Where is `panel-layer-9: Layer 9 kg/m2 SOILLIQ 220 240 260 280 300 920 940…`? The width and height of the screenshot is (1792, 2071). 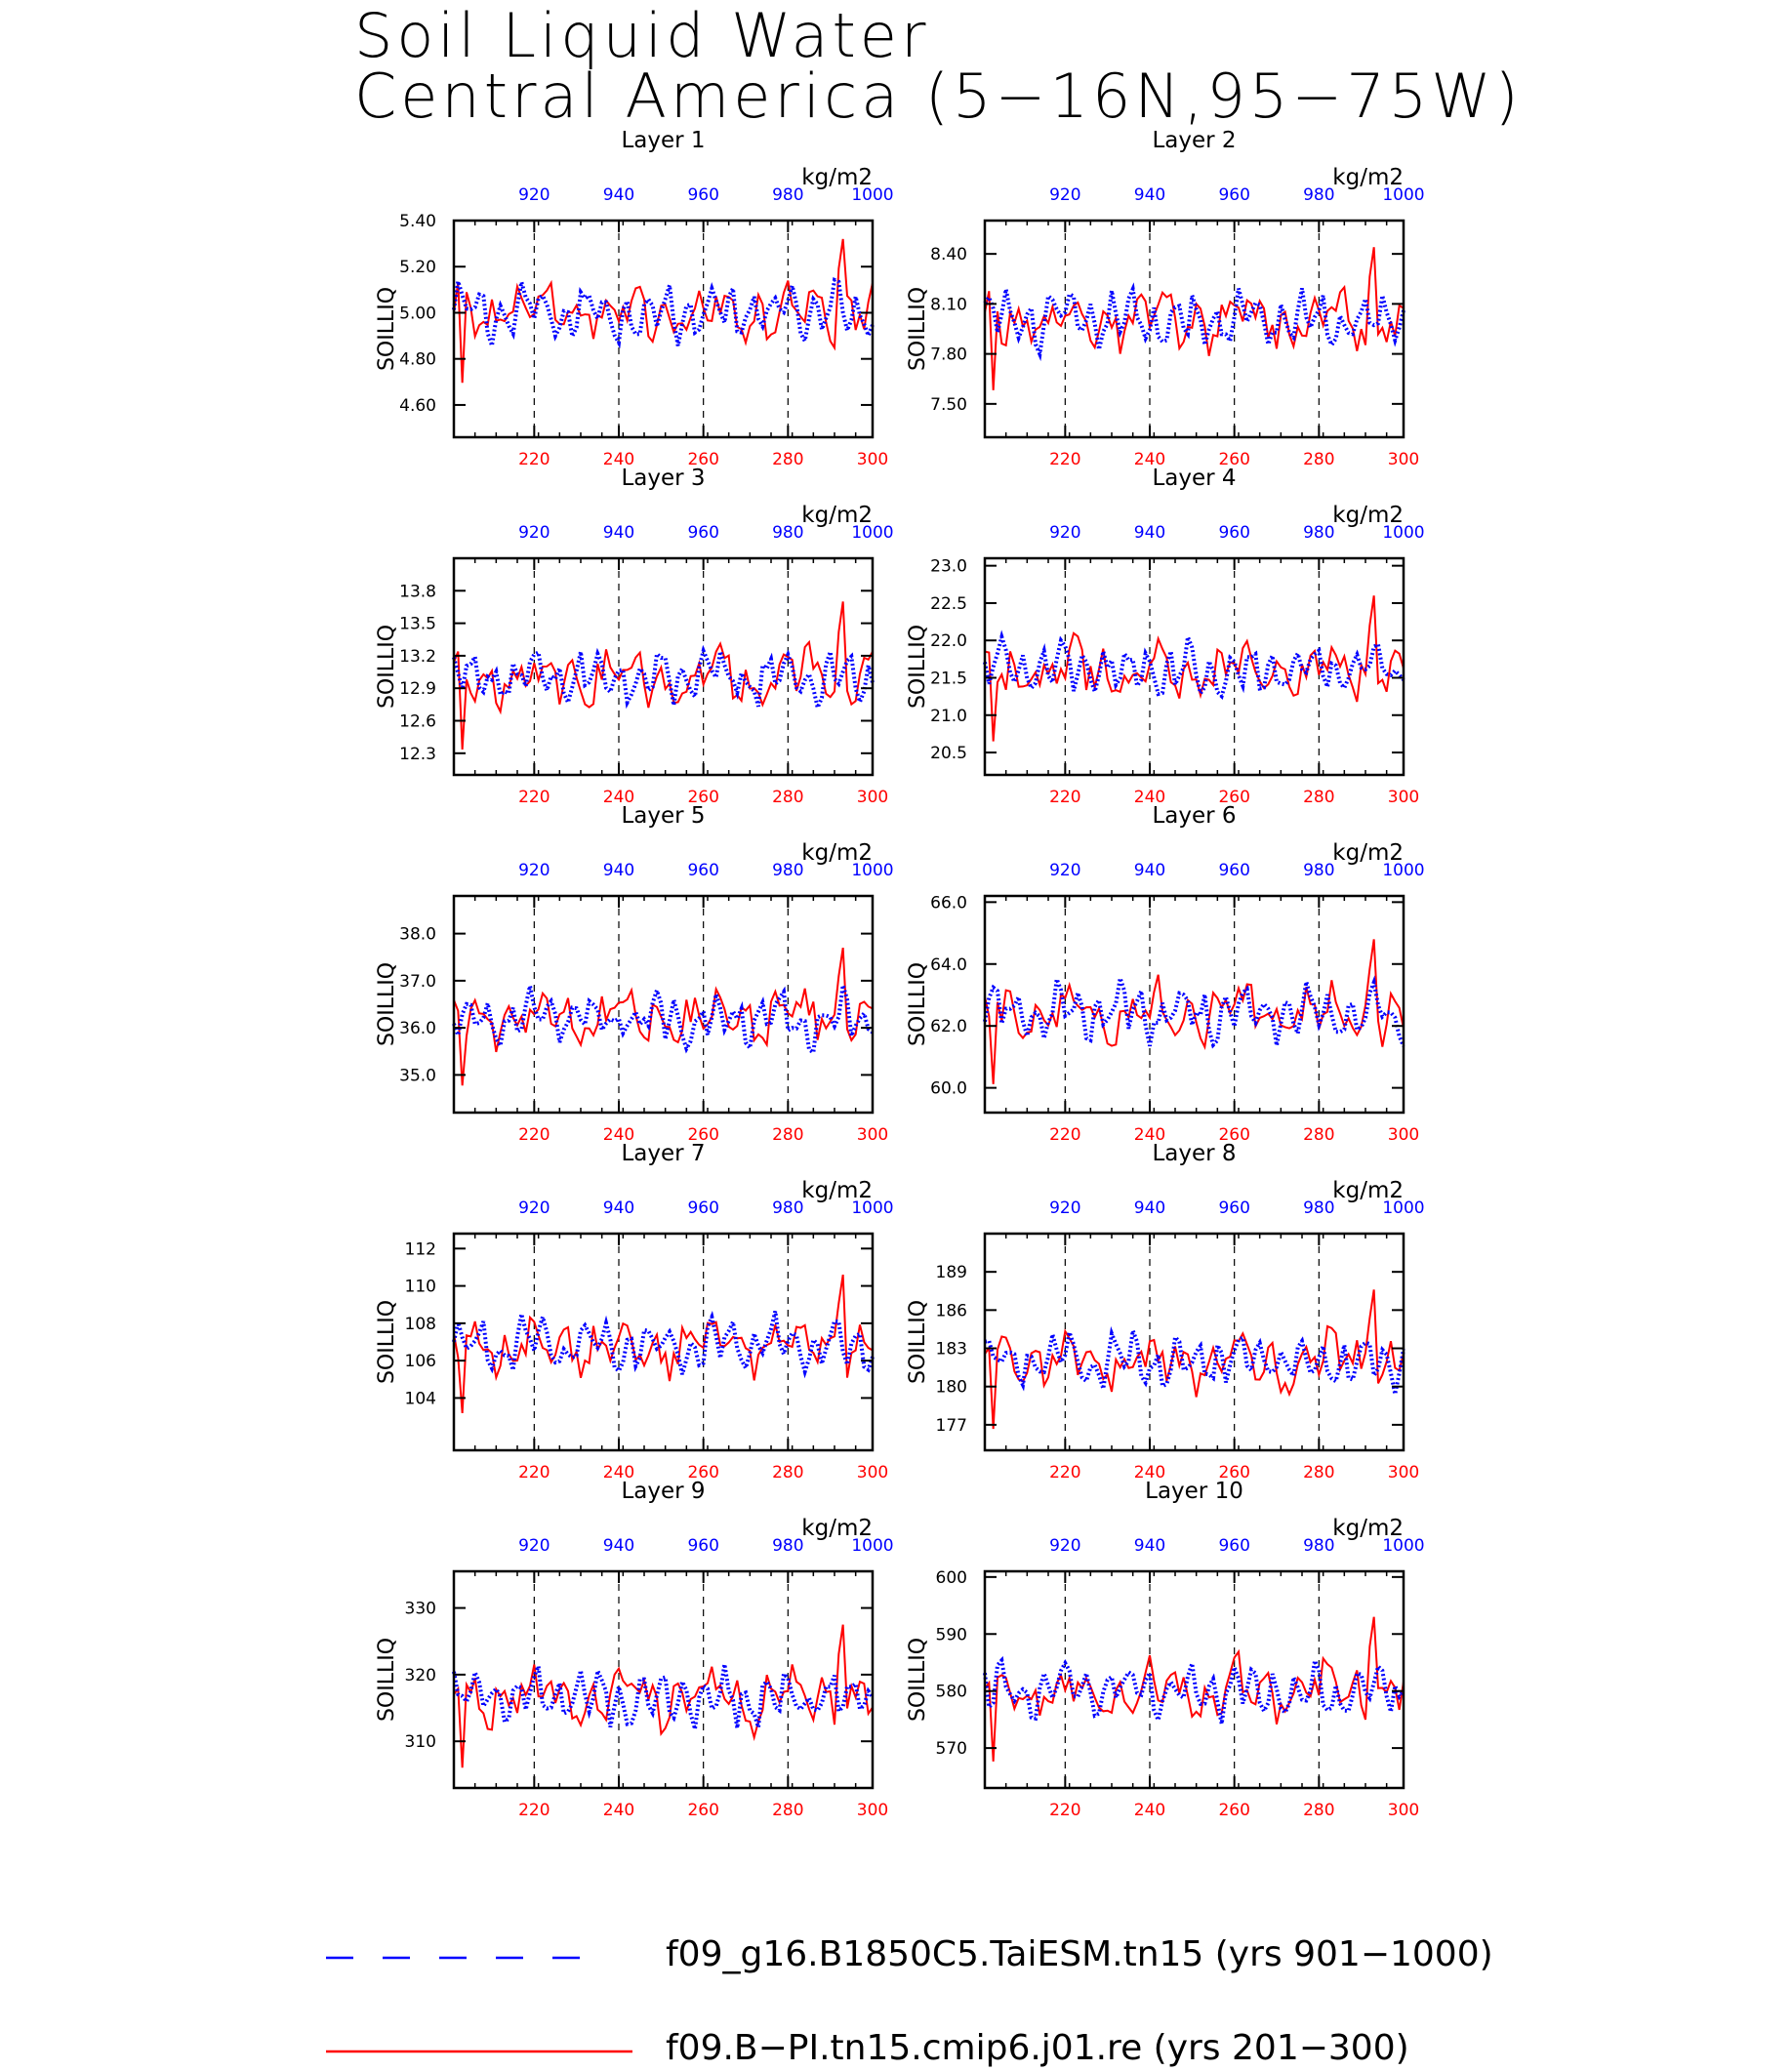
panel-layer-9: Layer 9 kg/m2 SOILLIQ 220 240 260 280 300 920 940… is located at coordinates (634, 1650).